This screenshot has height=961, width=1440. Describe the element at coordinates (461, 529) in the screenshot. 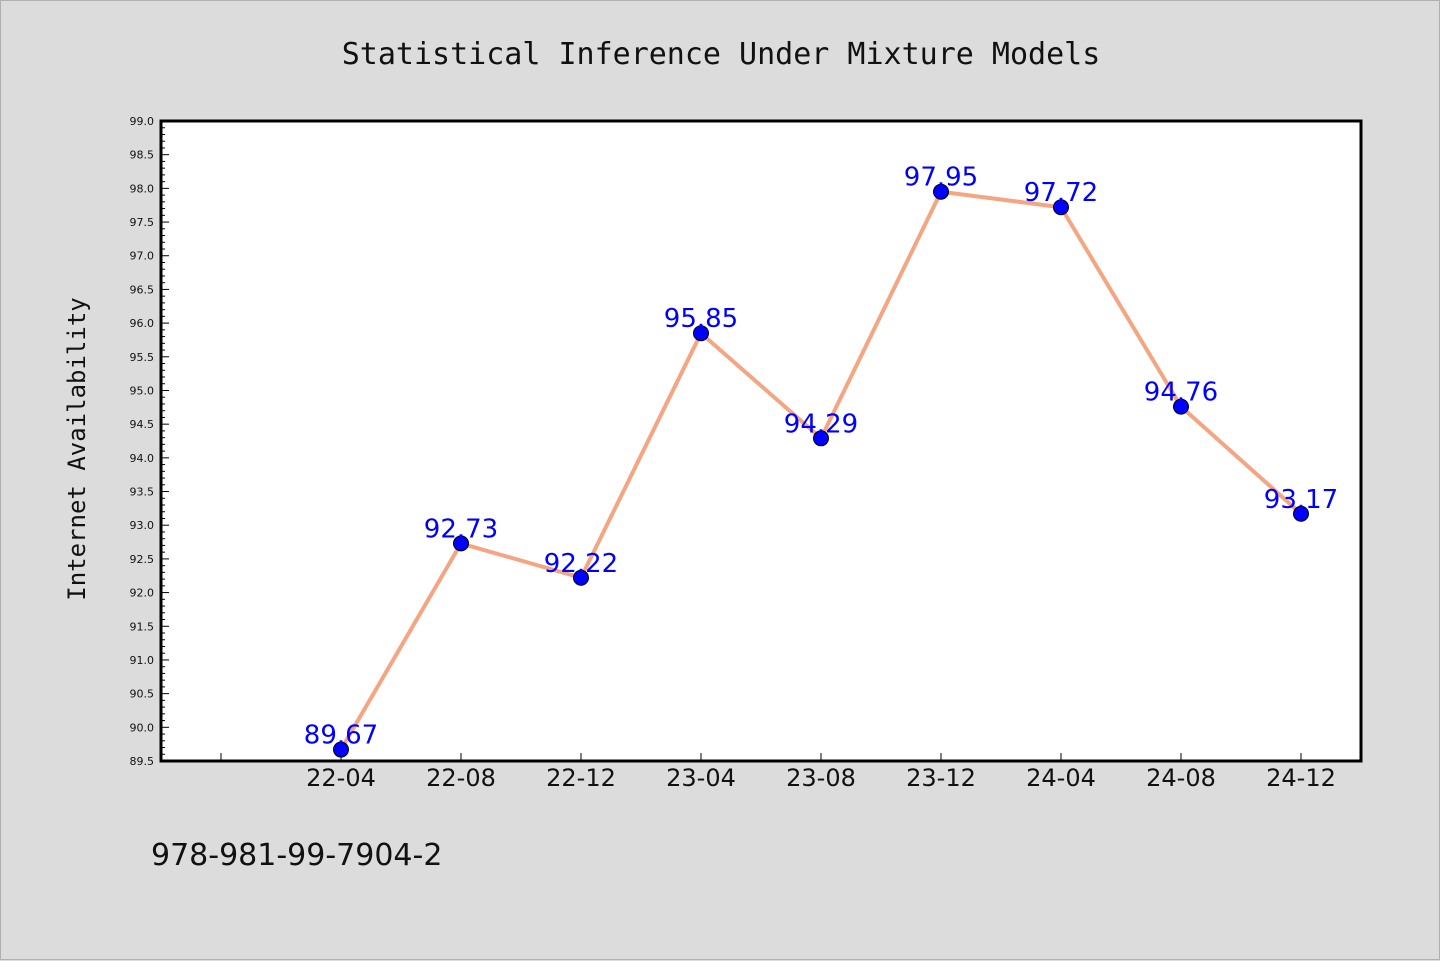

I see `data-label-22-08: 92.73` at that location.